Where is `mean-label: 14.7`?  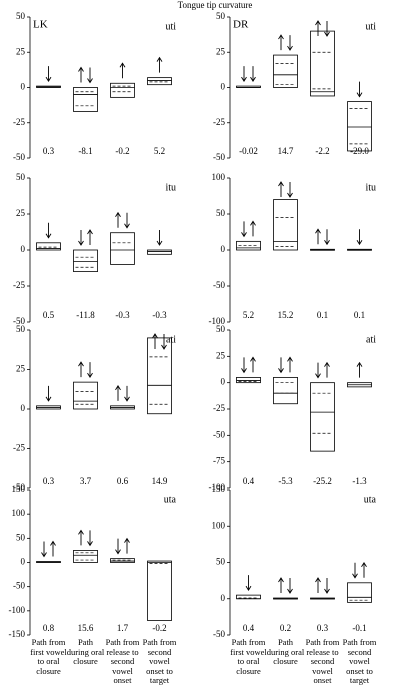
mean-label: 14.7 is located at coordinates (286, 151).